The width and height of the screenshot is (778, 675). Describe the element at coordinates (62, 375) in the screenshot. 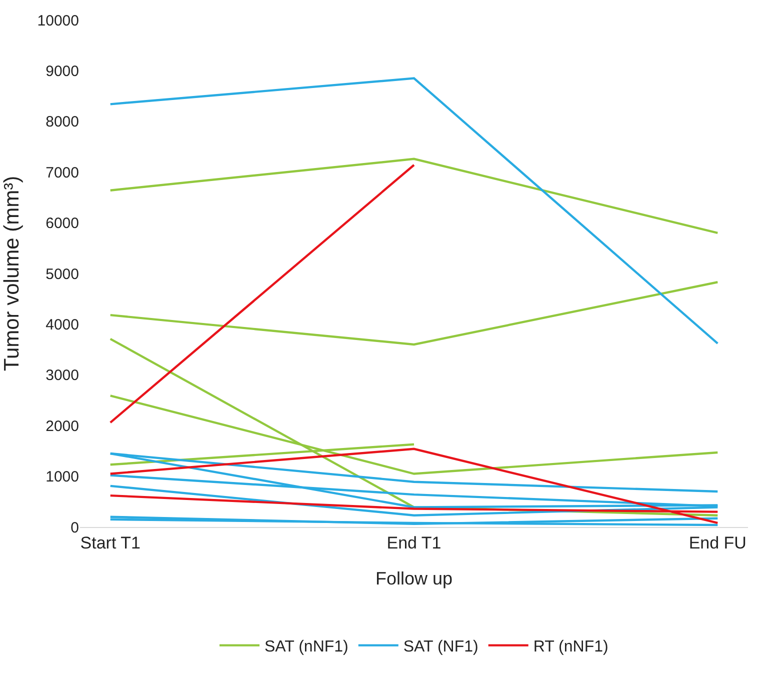

I see `y-tick-label: 3000` at that location.